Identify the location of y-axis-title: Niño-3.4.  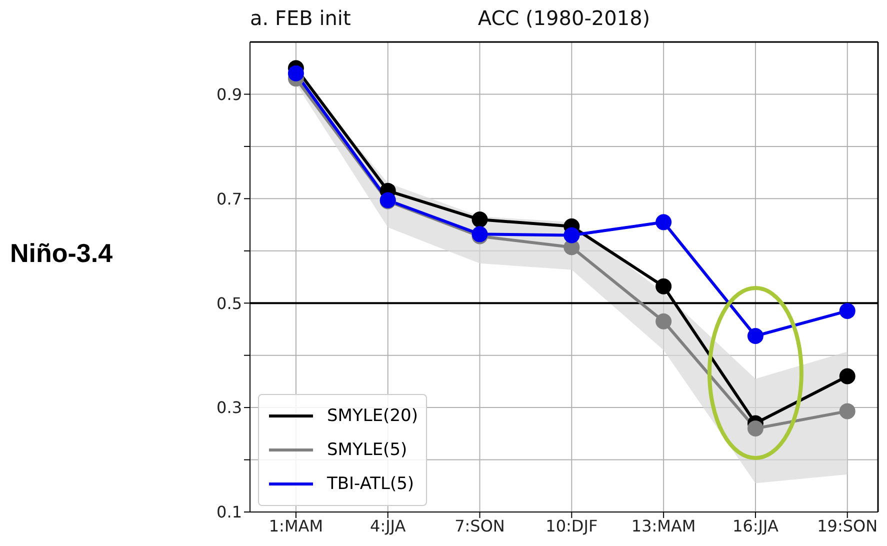
(61, 253).